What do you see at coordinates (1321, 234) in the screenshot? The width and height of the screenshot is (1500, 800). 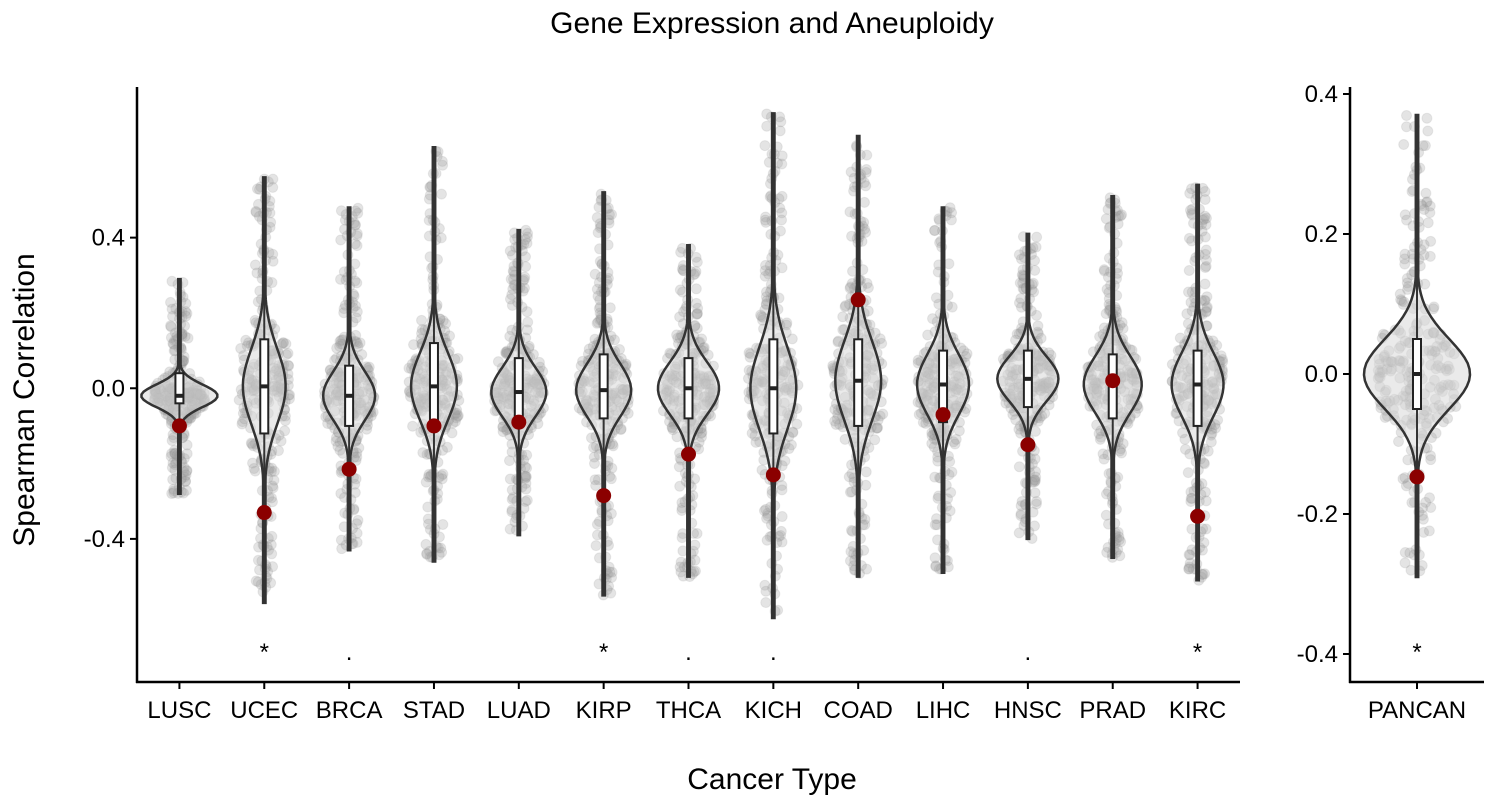 I see `y-tick-label: 0.2` at bounding box center [1321, 234].